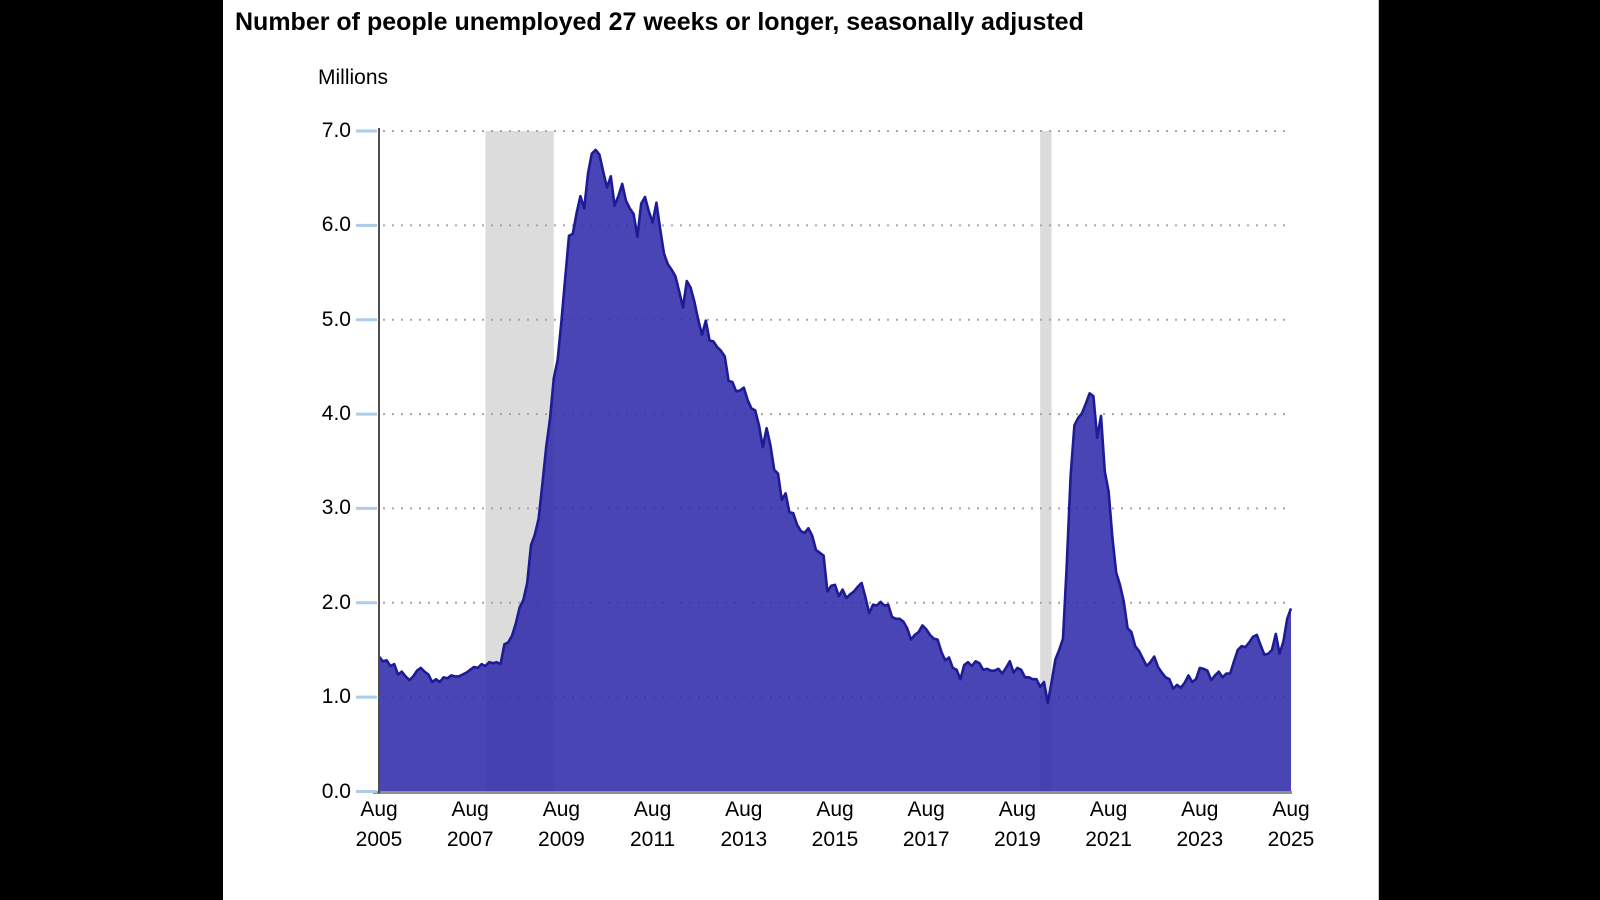  What do you see at coordinates (336, 414) in the screenshot?
I see `y-axis-label: 4.0` at bounding box center [336, 414].